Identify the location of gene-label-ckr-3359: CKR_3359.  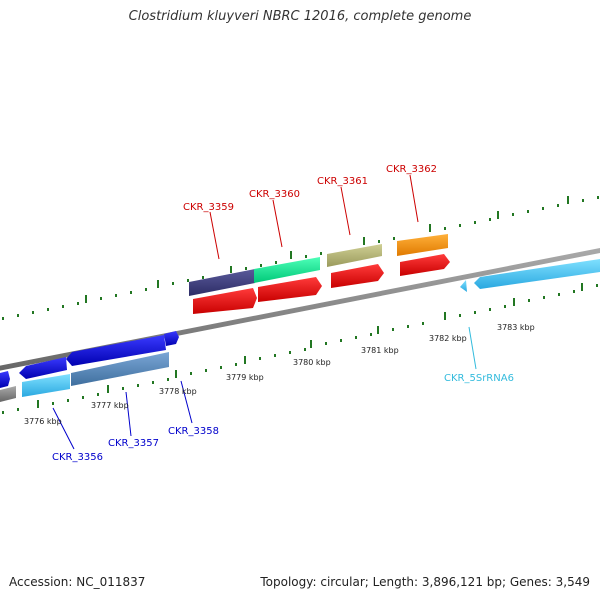
(208, 207).